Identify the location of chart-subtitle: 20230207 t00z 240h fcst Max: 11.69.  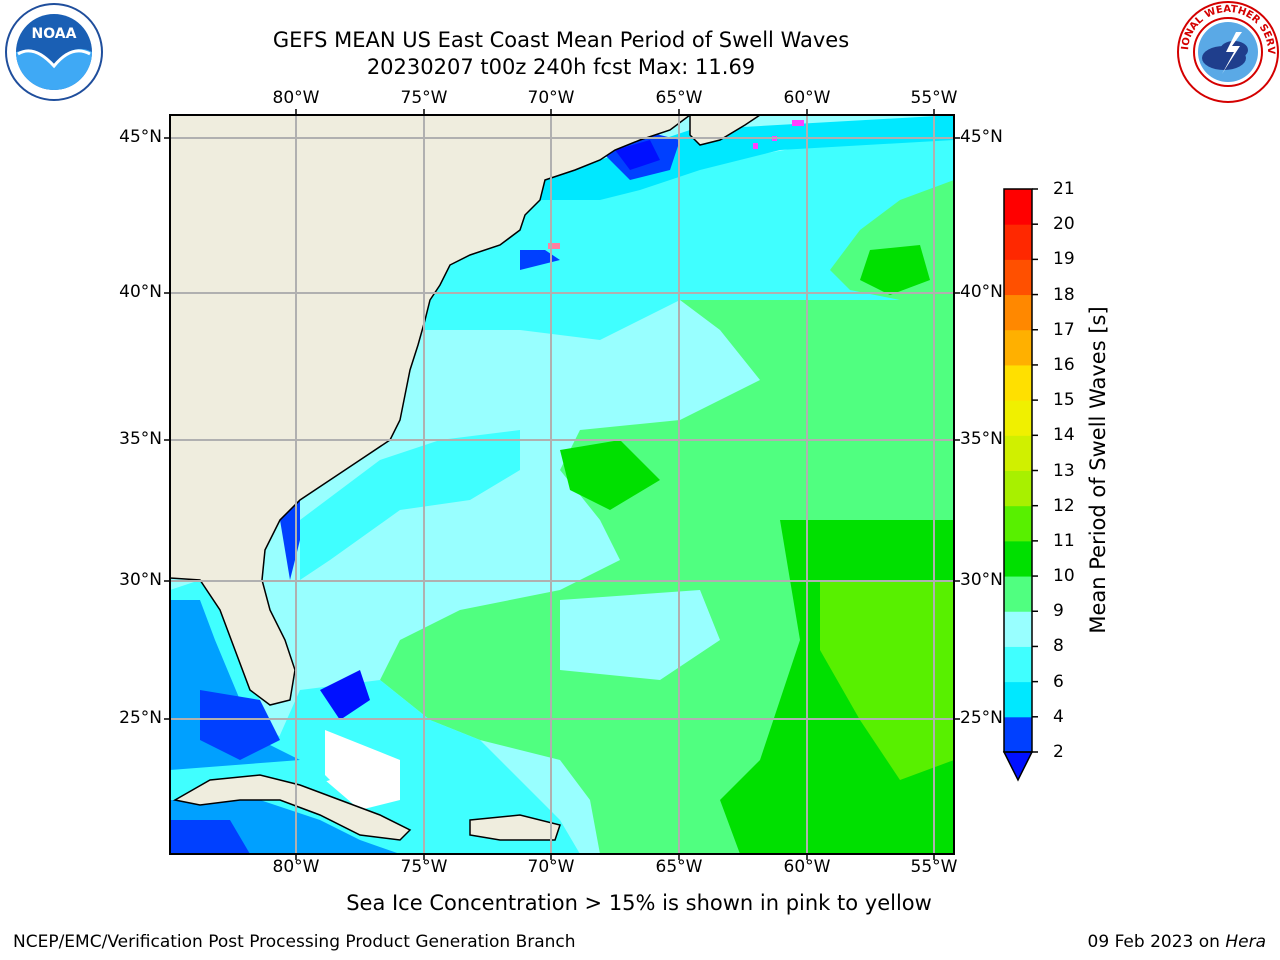
(561, 67).